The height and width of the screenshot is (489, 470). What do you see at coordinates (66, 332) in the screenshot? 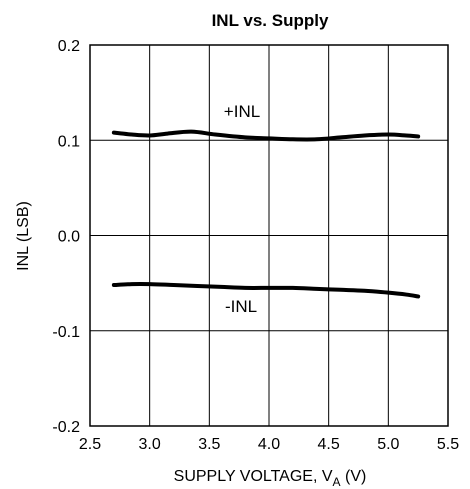
I see `y-tick-label: -0.1` at bounding box center [66, 332].